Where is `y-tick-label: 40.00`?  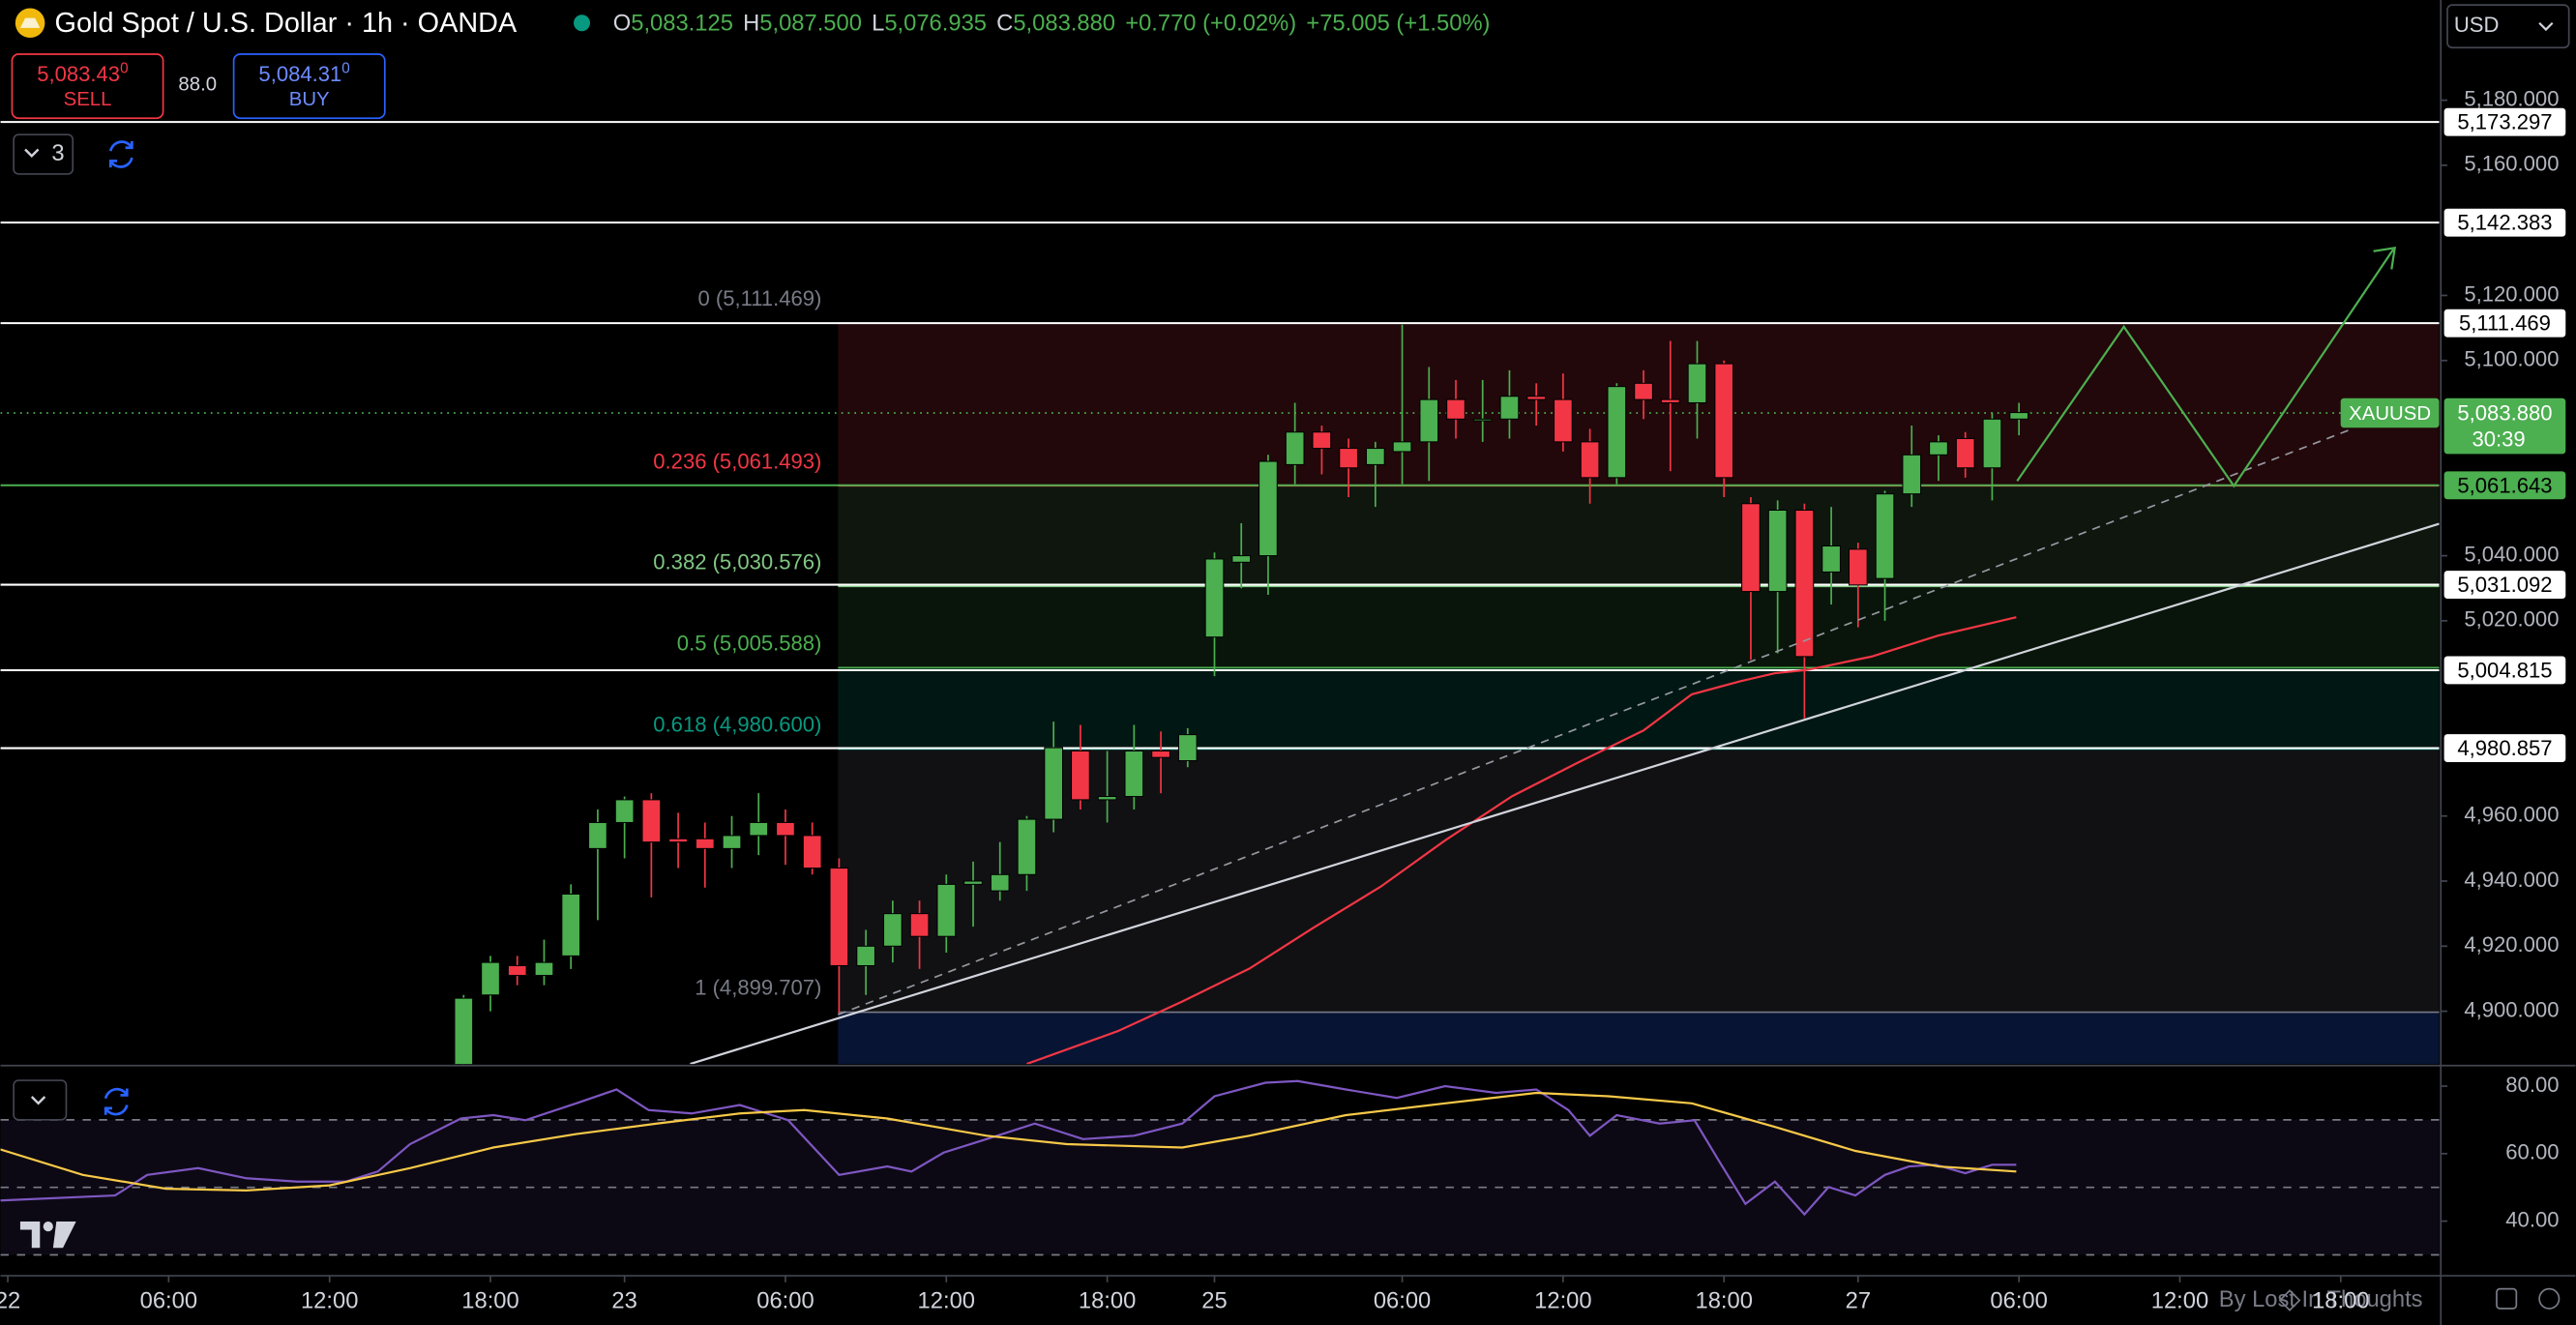 y-tick-label: 40.00 is located at coordinates (2532, 1219).